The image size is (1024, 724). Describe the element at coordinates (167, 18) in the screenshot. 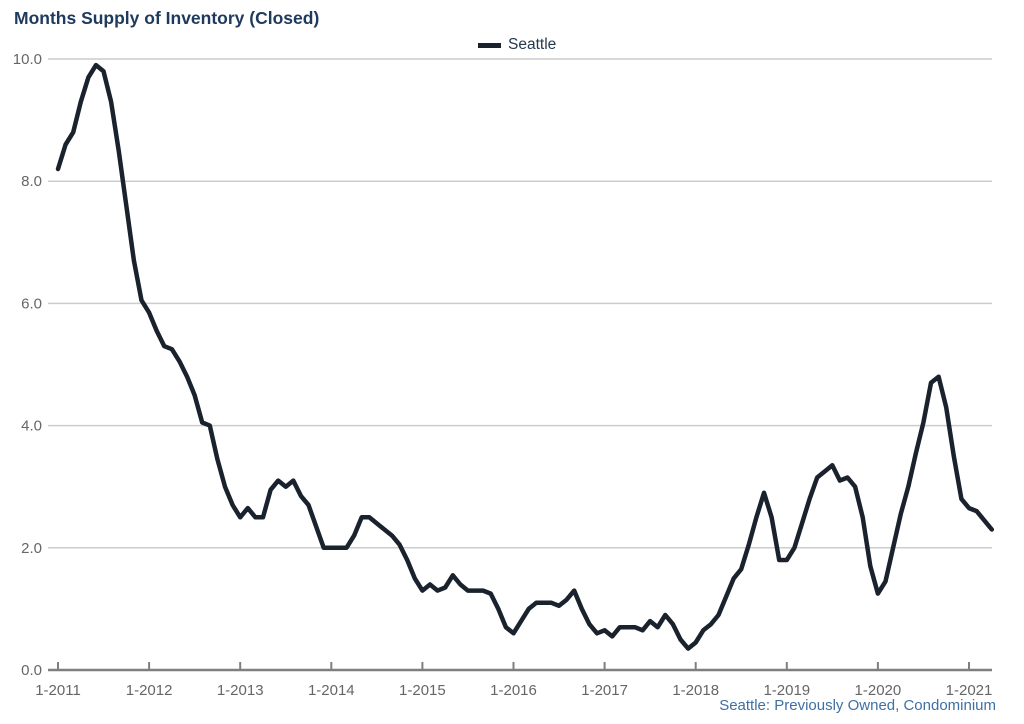

I see `chart-title: Months Supply of Inventory (Closed)` at that location.